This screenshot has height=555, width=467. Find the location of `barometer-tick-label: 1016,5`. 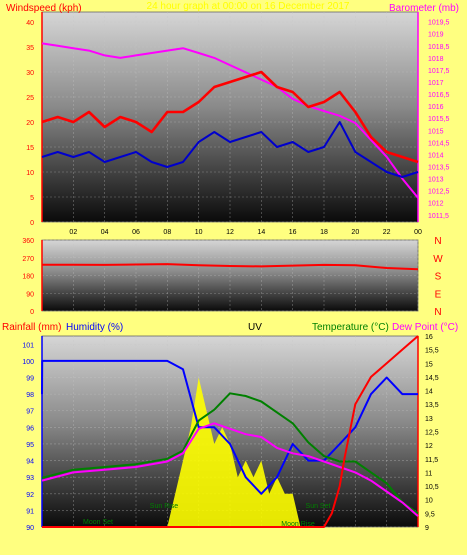

barometer-tick-label: 1016,5 is located at coordinates (439, 95).